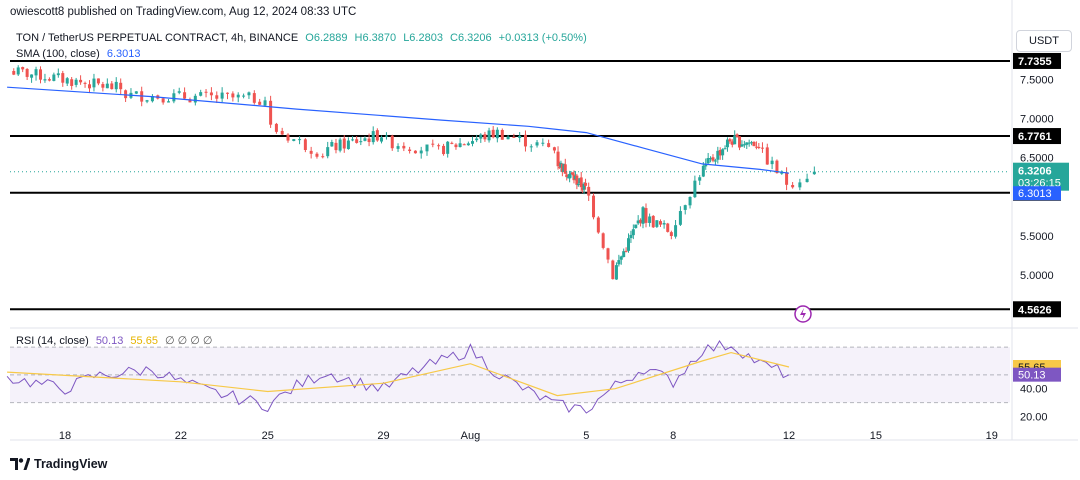 The height and width of the screenshot is (480, 1080). What do you see at coordinates (1034, 390) in the screenshot?
I see `rsi-tick-40.00: 40.00` at bounding box center [1034, 390].